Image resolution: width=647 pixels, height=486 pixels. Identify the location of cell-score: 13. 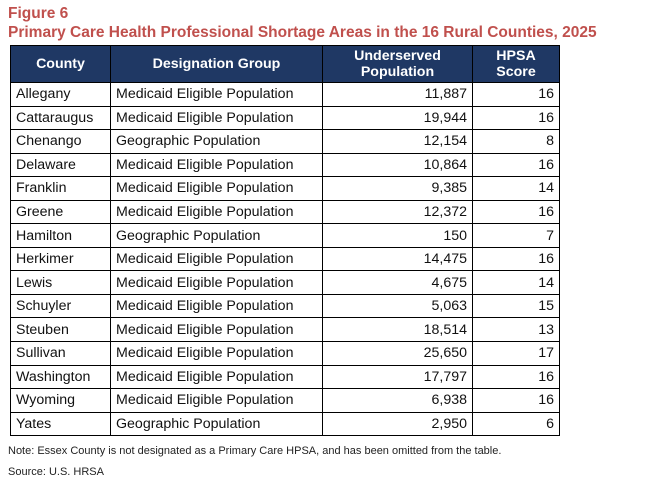
(516, 330).